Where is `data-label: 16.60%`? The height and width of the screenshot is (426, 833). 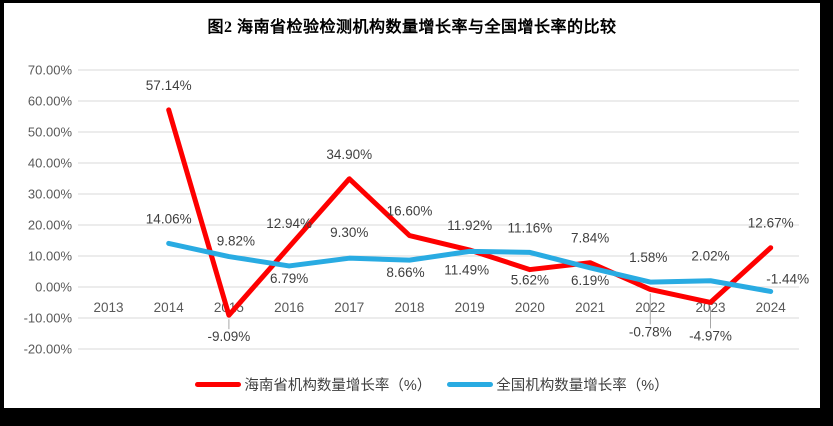
data-label: 16.60% is located at coordinates (410, 211).